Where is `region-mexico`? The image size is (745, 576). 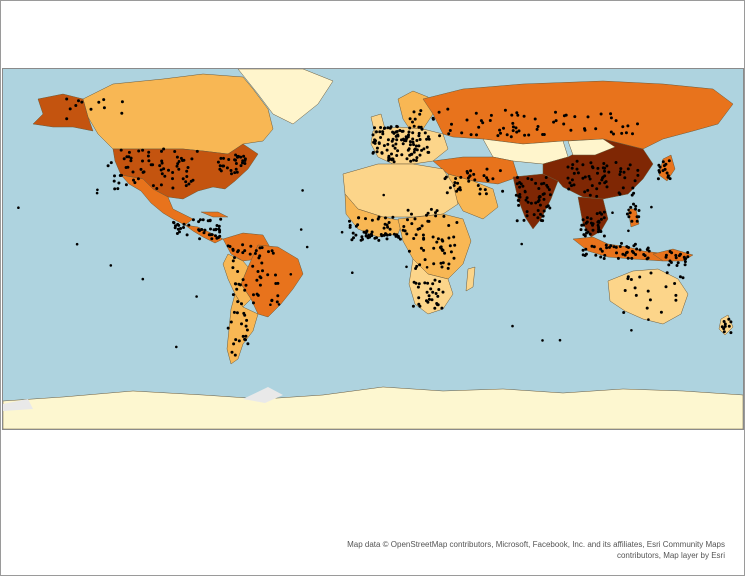
region-mexico is located at coordinates (157, 200).